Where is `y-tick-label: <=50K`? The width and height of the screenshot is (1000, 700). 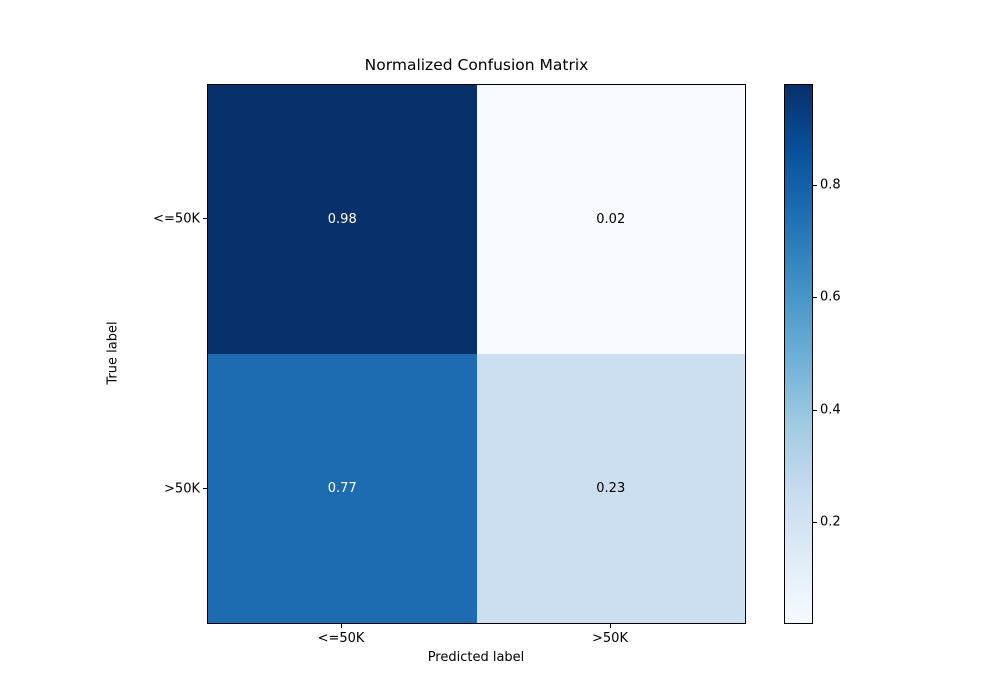
y-tick-label: <=50K is located at coordinates (176, 219).